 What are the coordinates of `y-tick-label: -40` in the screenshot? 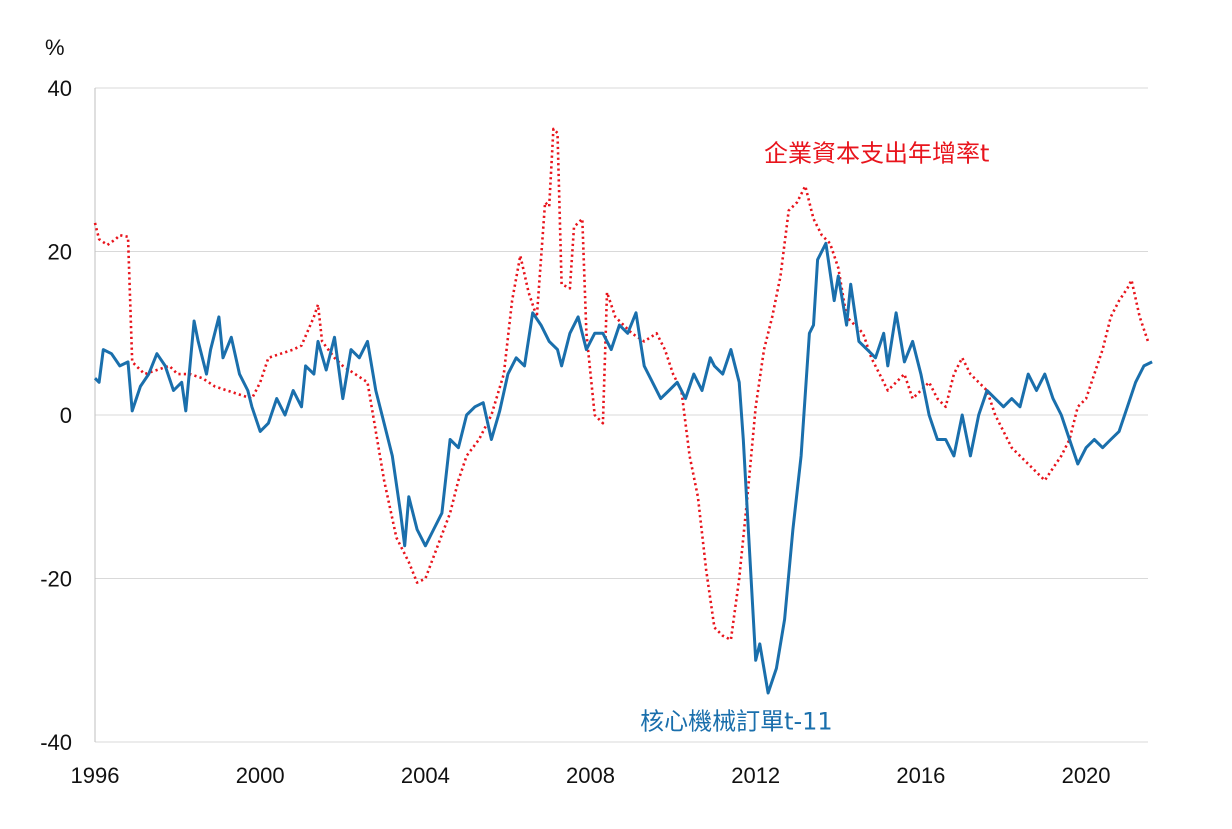 It's located at (56, 742).